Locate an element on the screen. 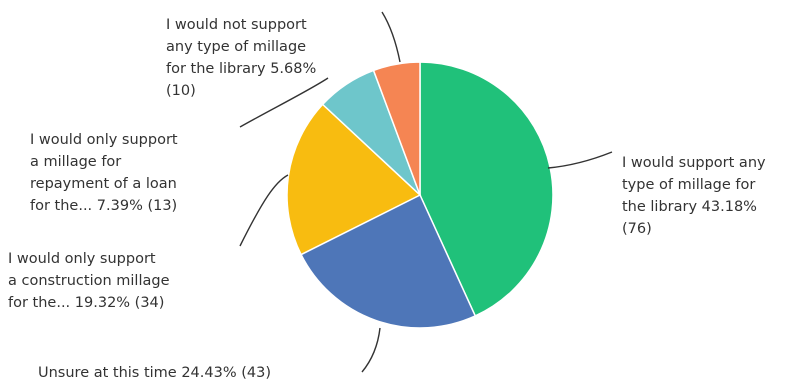 The width and height of the screenshot is (811, 380). slice-label-line: for the... 7.39% (13) is located at coordinates (103, 206).